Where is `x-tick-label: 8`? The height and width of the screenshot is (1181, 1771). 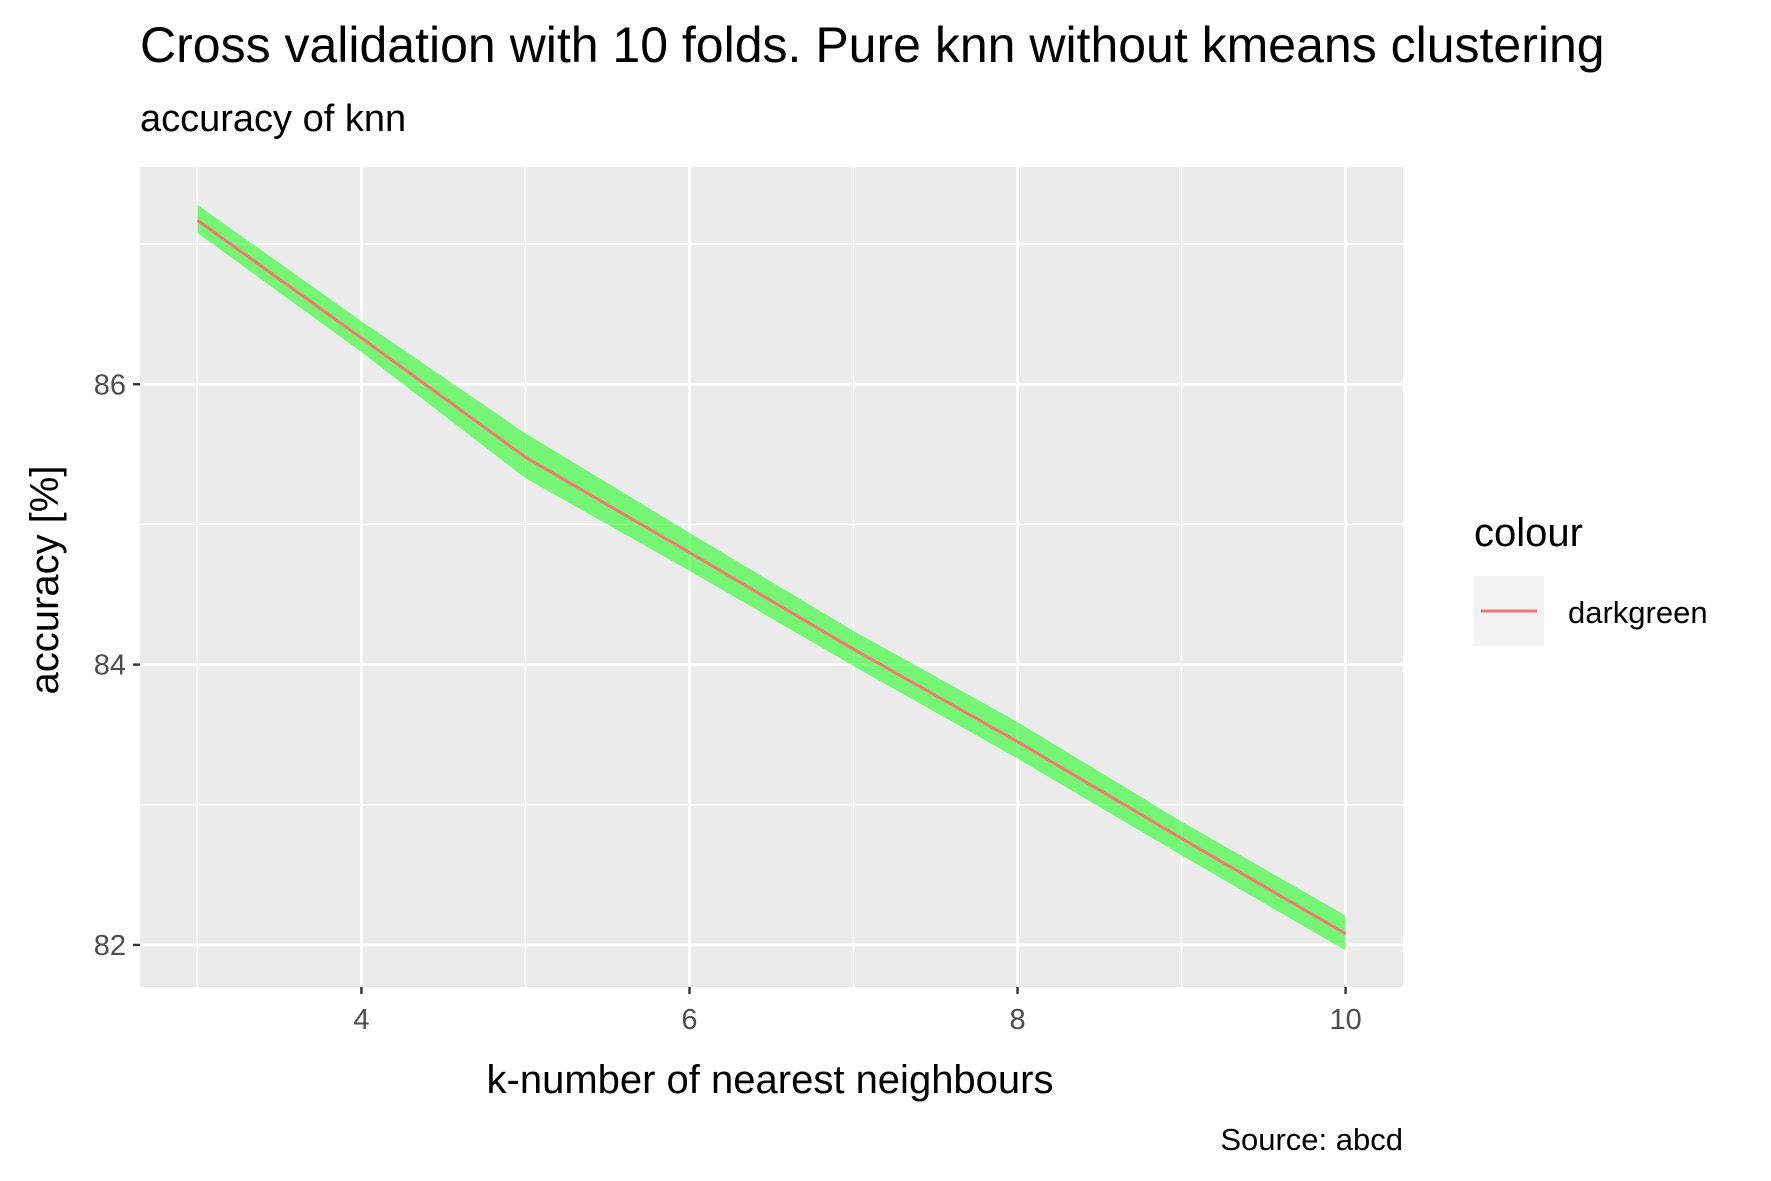 x-tick-label: 8 is located at coordinates (1017, 1020).